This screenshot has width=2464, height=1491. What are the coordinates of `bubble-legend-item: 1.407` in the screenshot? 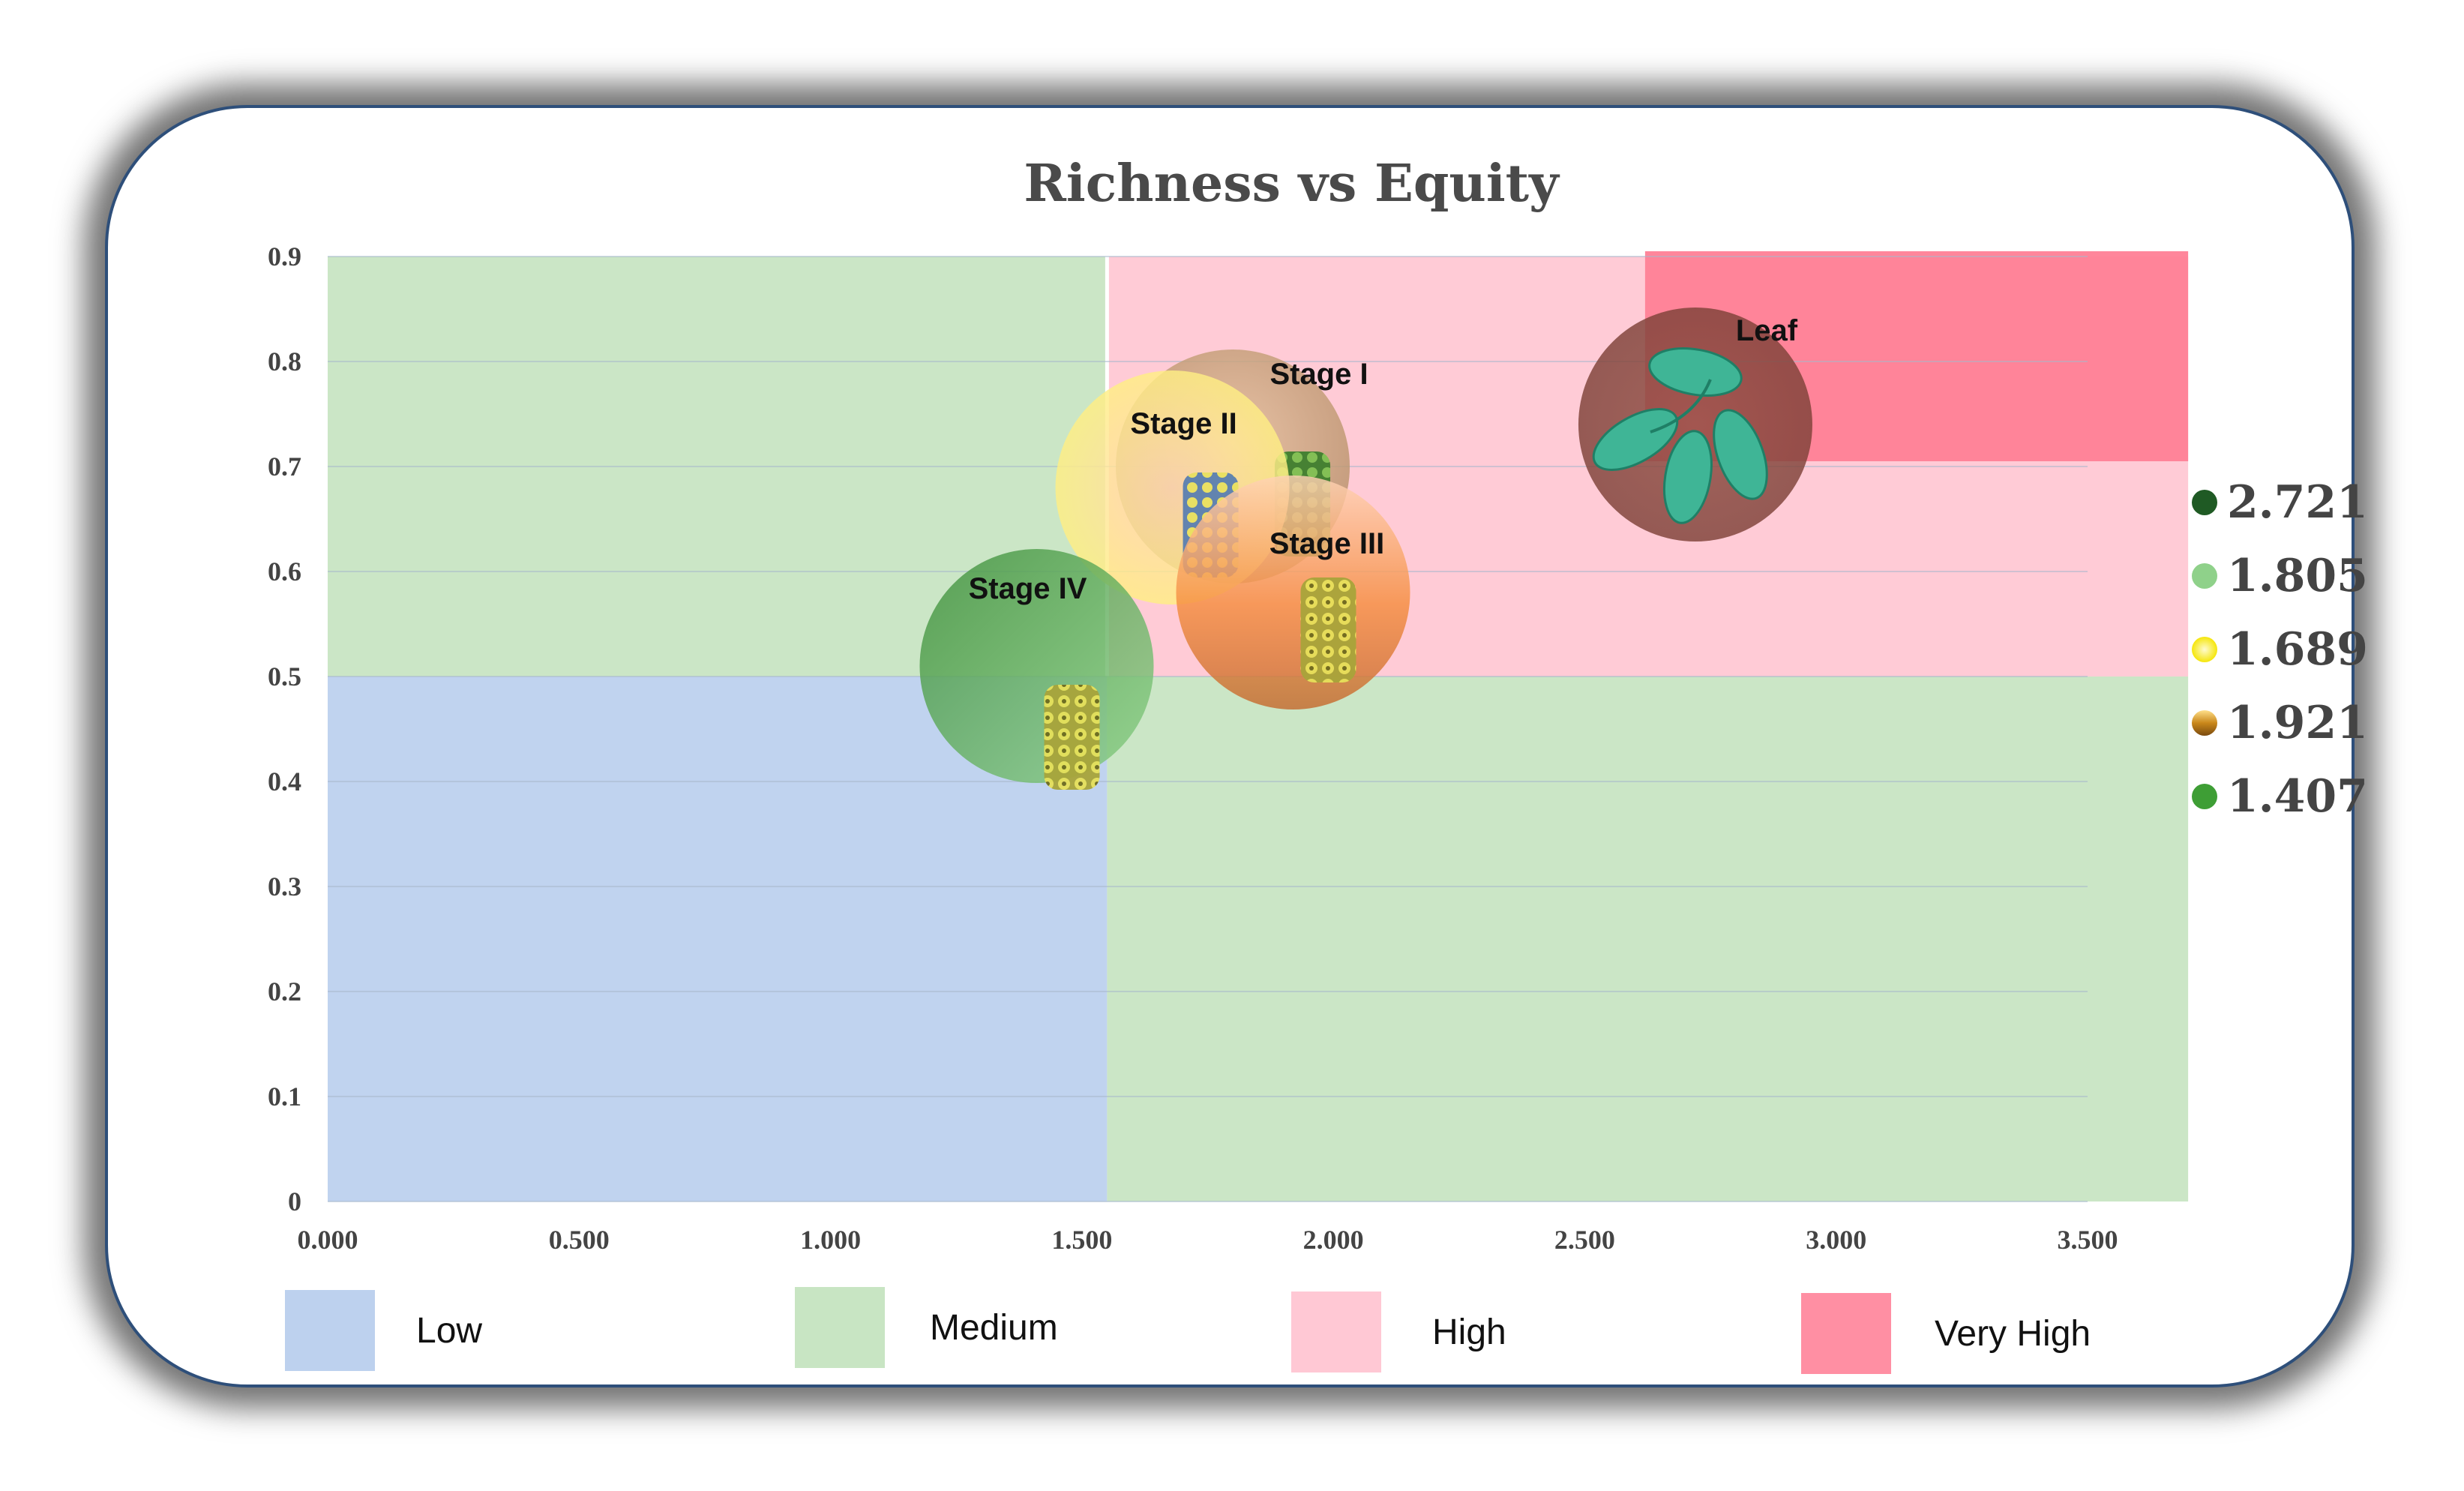 It's located at (2280, 796).